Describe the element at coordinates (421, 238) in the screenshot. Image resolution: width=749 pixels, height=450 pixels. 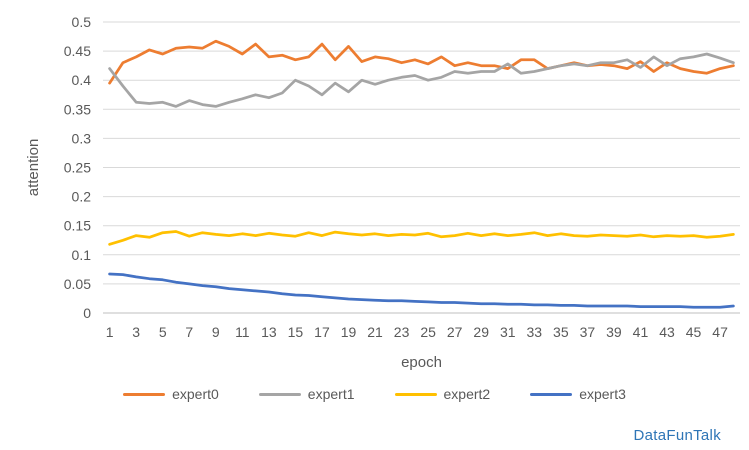
I see `series-line-expert2` at that location.